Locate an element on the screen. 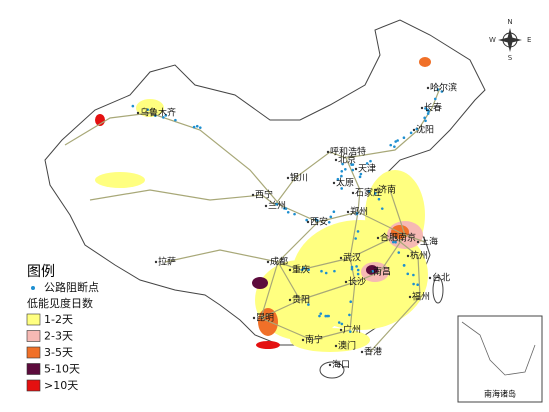 The height and width of the screenshot is (412, 549). city-label: 南京 is located at coordinates (407, 238).